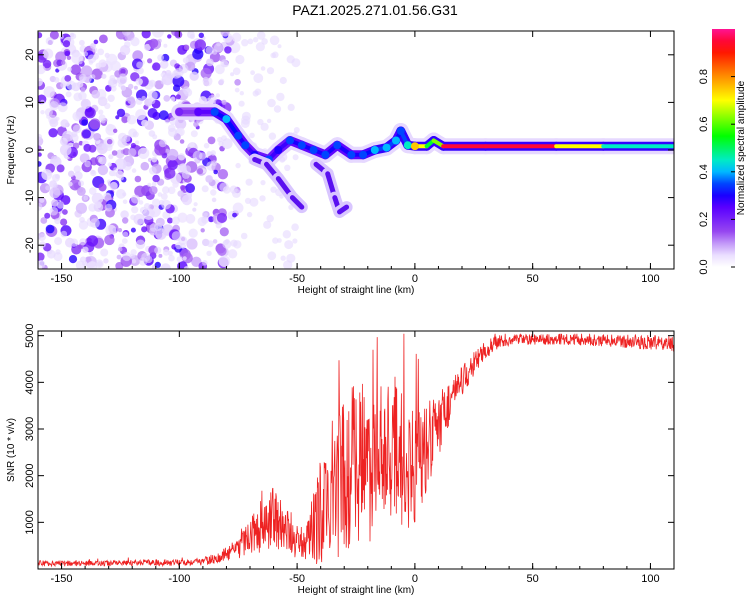 This screenshot has width=750, height=600. What do you see at coordinates (704, 76) in the screenshot?
I see `colorbar-tick-label: 0.8` at bounding box center [704, 76].